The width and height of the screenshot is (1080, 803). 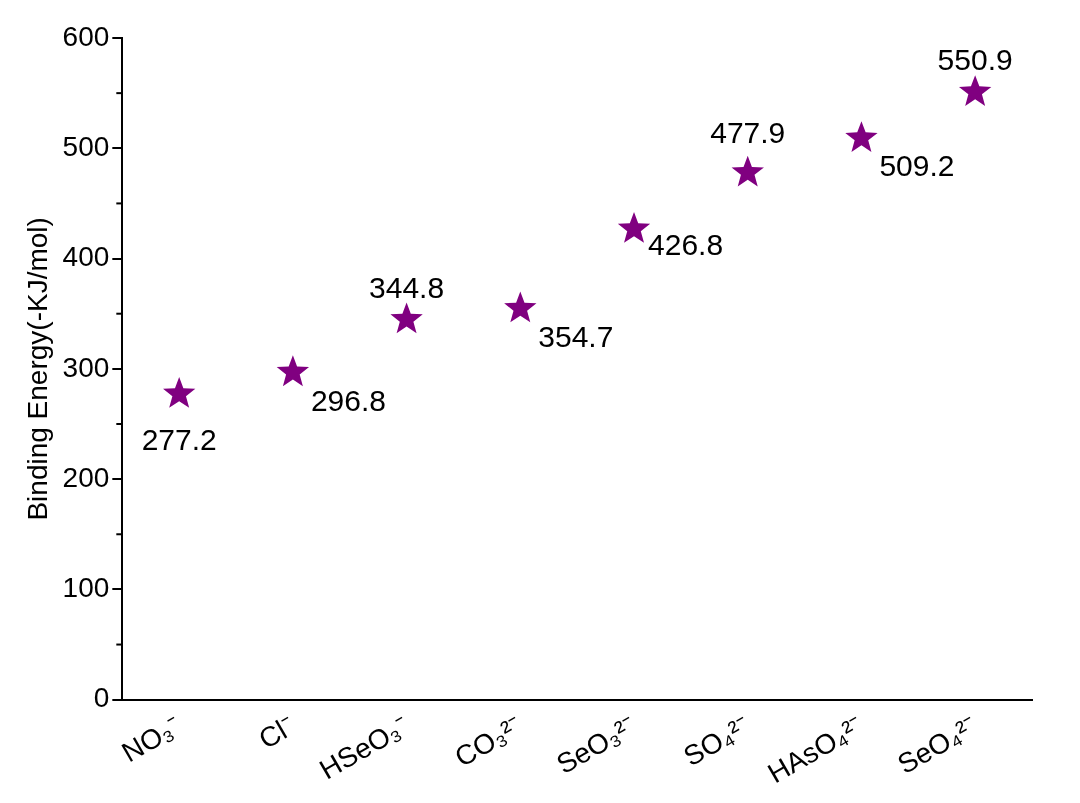 I want to click on y-tick-label: 100, so click(x=86, y=588).